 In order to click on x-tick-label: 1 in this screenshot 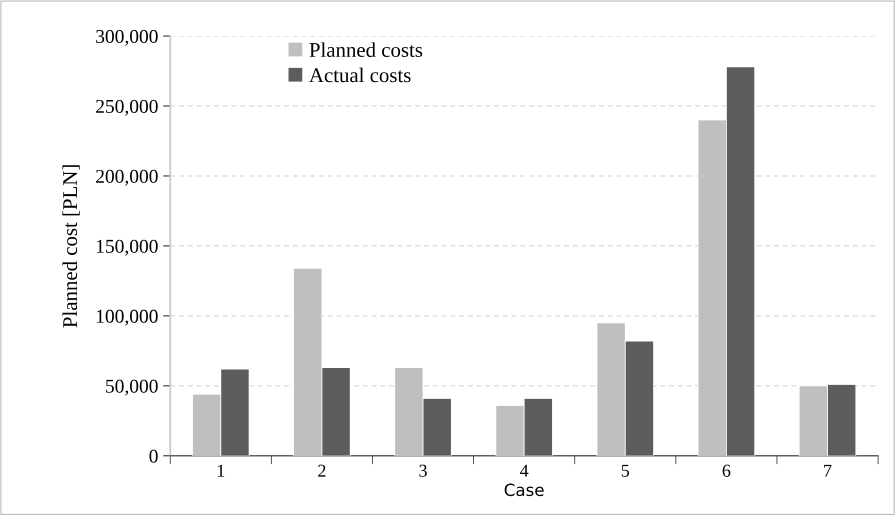, I will do `click(221, 470)`.